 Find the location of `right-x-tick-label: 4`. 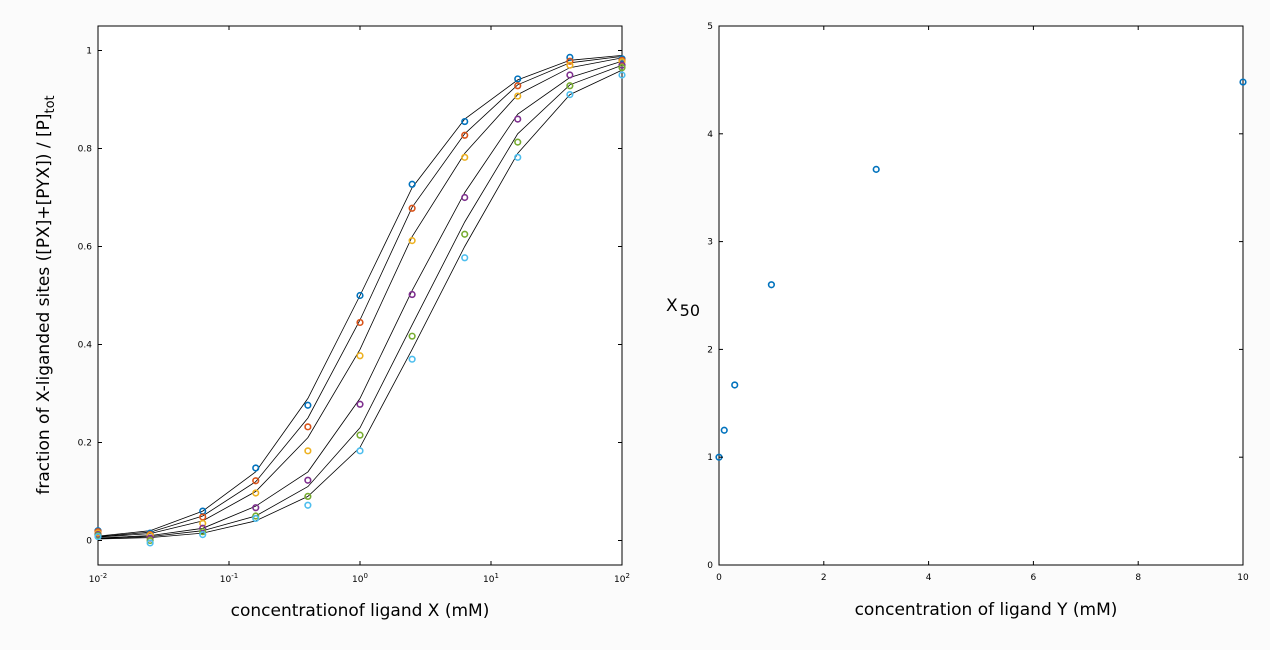

right-x-tick-label: 4 is located at coordinates (929, 578).